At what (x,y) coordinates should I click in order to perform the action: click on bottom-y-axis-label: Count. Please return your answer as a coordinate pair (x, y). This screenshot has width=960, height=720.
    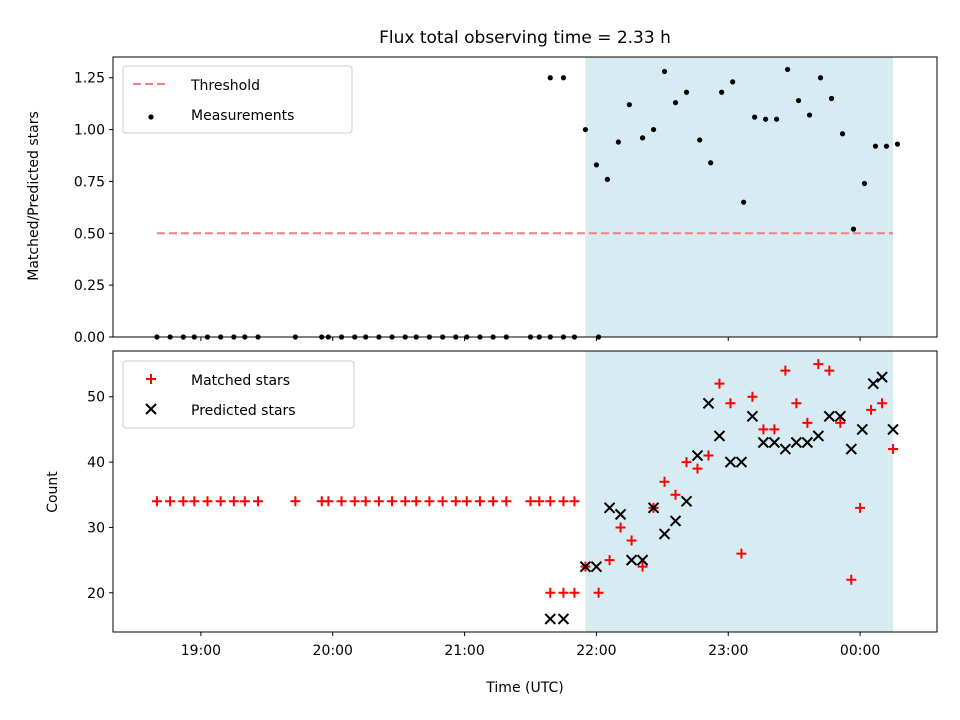
    Looking at the image, I should click on (53, 492).